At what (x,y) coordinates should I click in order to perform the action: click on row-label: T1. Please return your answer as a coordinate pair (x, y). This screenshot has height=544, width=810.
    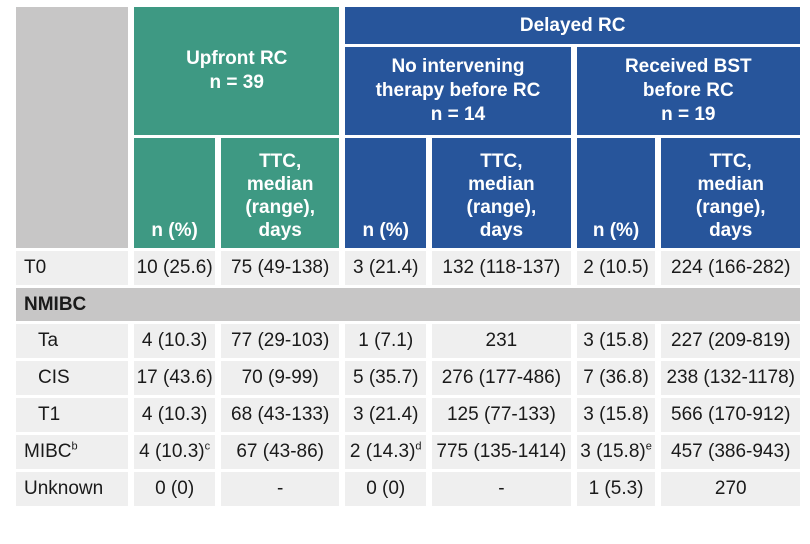
    Looking at the image, I should click on (72, 415).